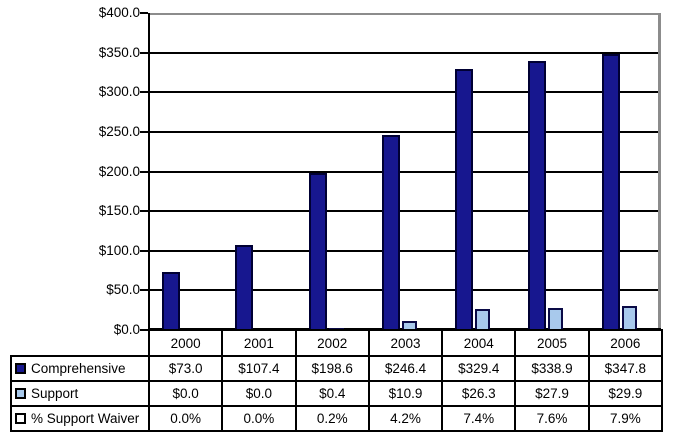 The width and height of the screenshot is (674, 436). Describe the element at coordinates (336, 329) in the screenshot. I see `bar-support-2002` at that location.